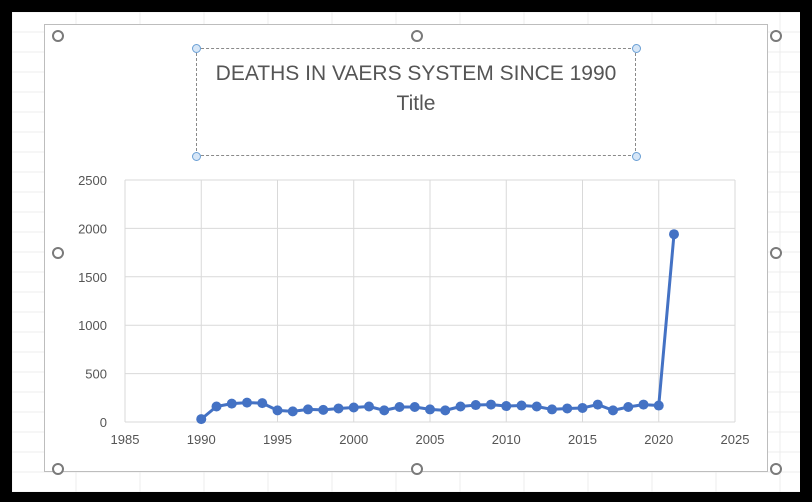 The image size is (812, 502). I want to click on resize-handle-bottom-left, so click(58, 469).